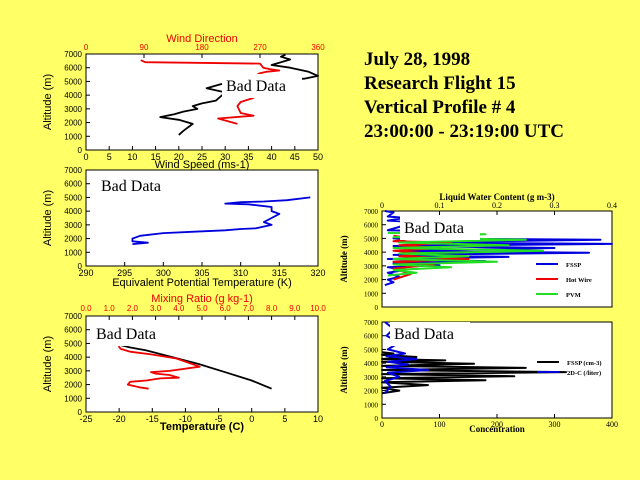 Image resolution: width=640 pixels, height=480 pixels. What do you see at coordinates (48, 218) in the screenshot?
I see `theta-e-y-label: Altitude (m)` at bounding box center [48, 218].